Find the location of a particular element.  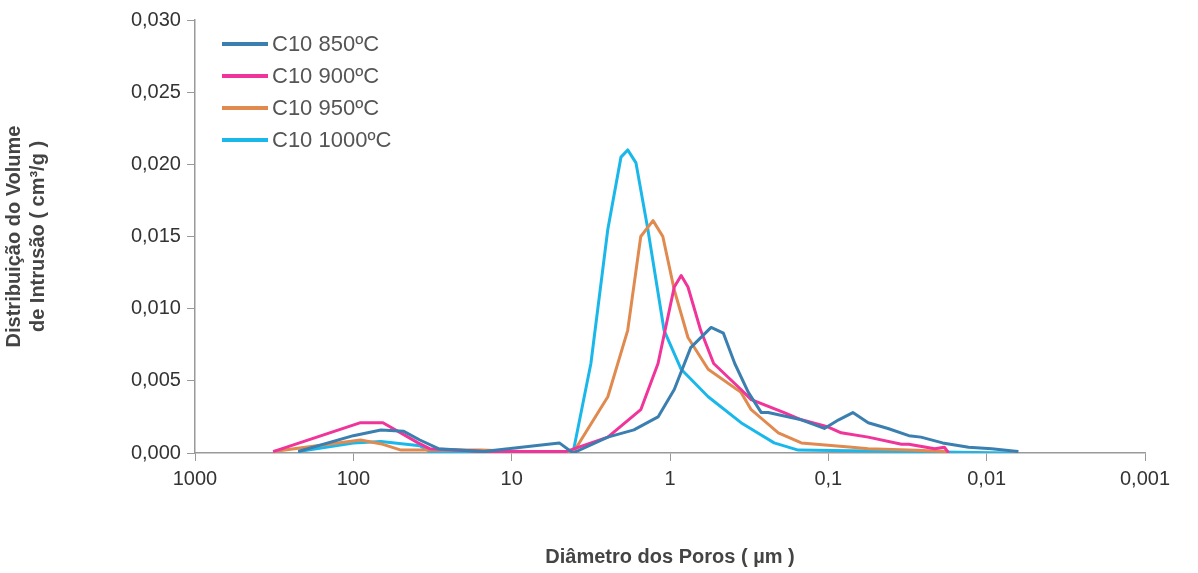

x-tick-label: 0,01 is located at coordinates (987, 477).